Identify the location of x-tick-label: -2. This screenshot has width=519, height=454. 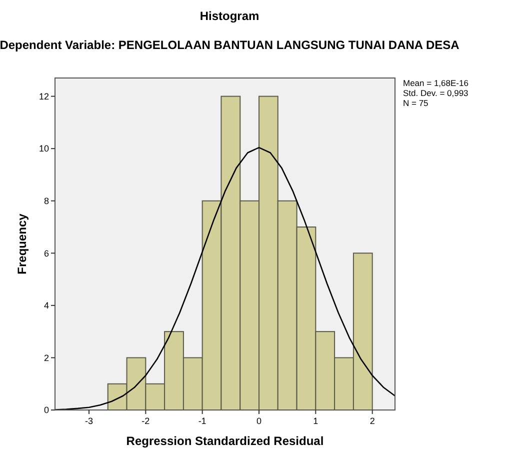
(146, 421).